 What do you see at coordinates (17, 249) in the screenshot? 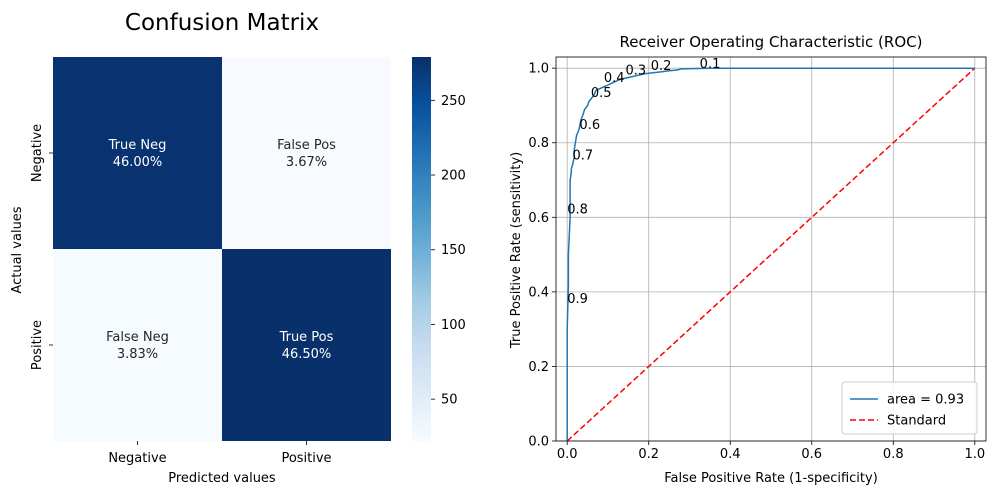
I see `cm-ylabel: Actual values` at bounding box center [17, 249].